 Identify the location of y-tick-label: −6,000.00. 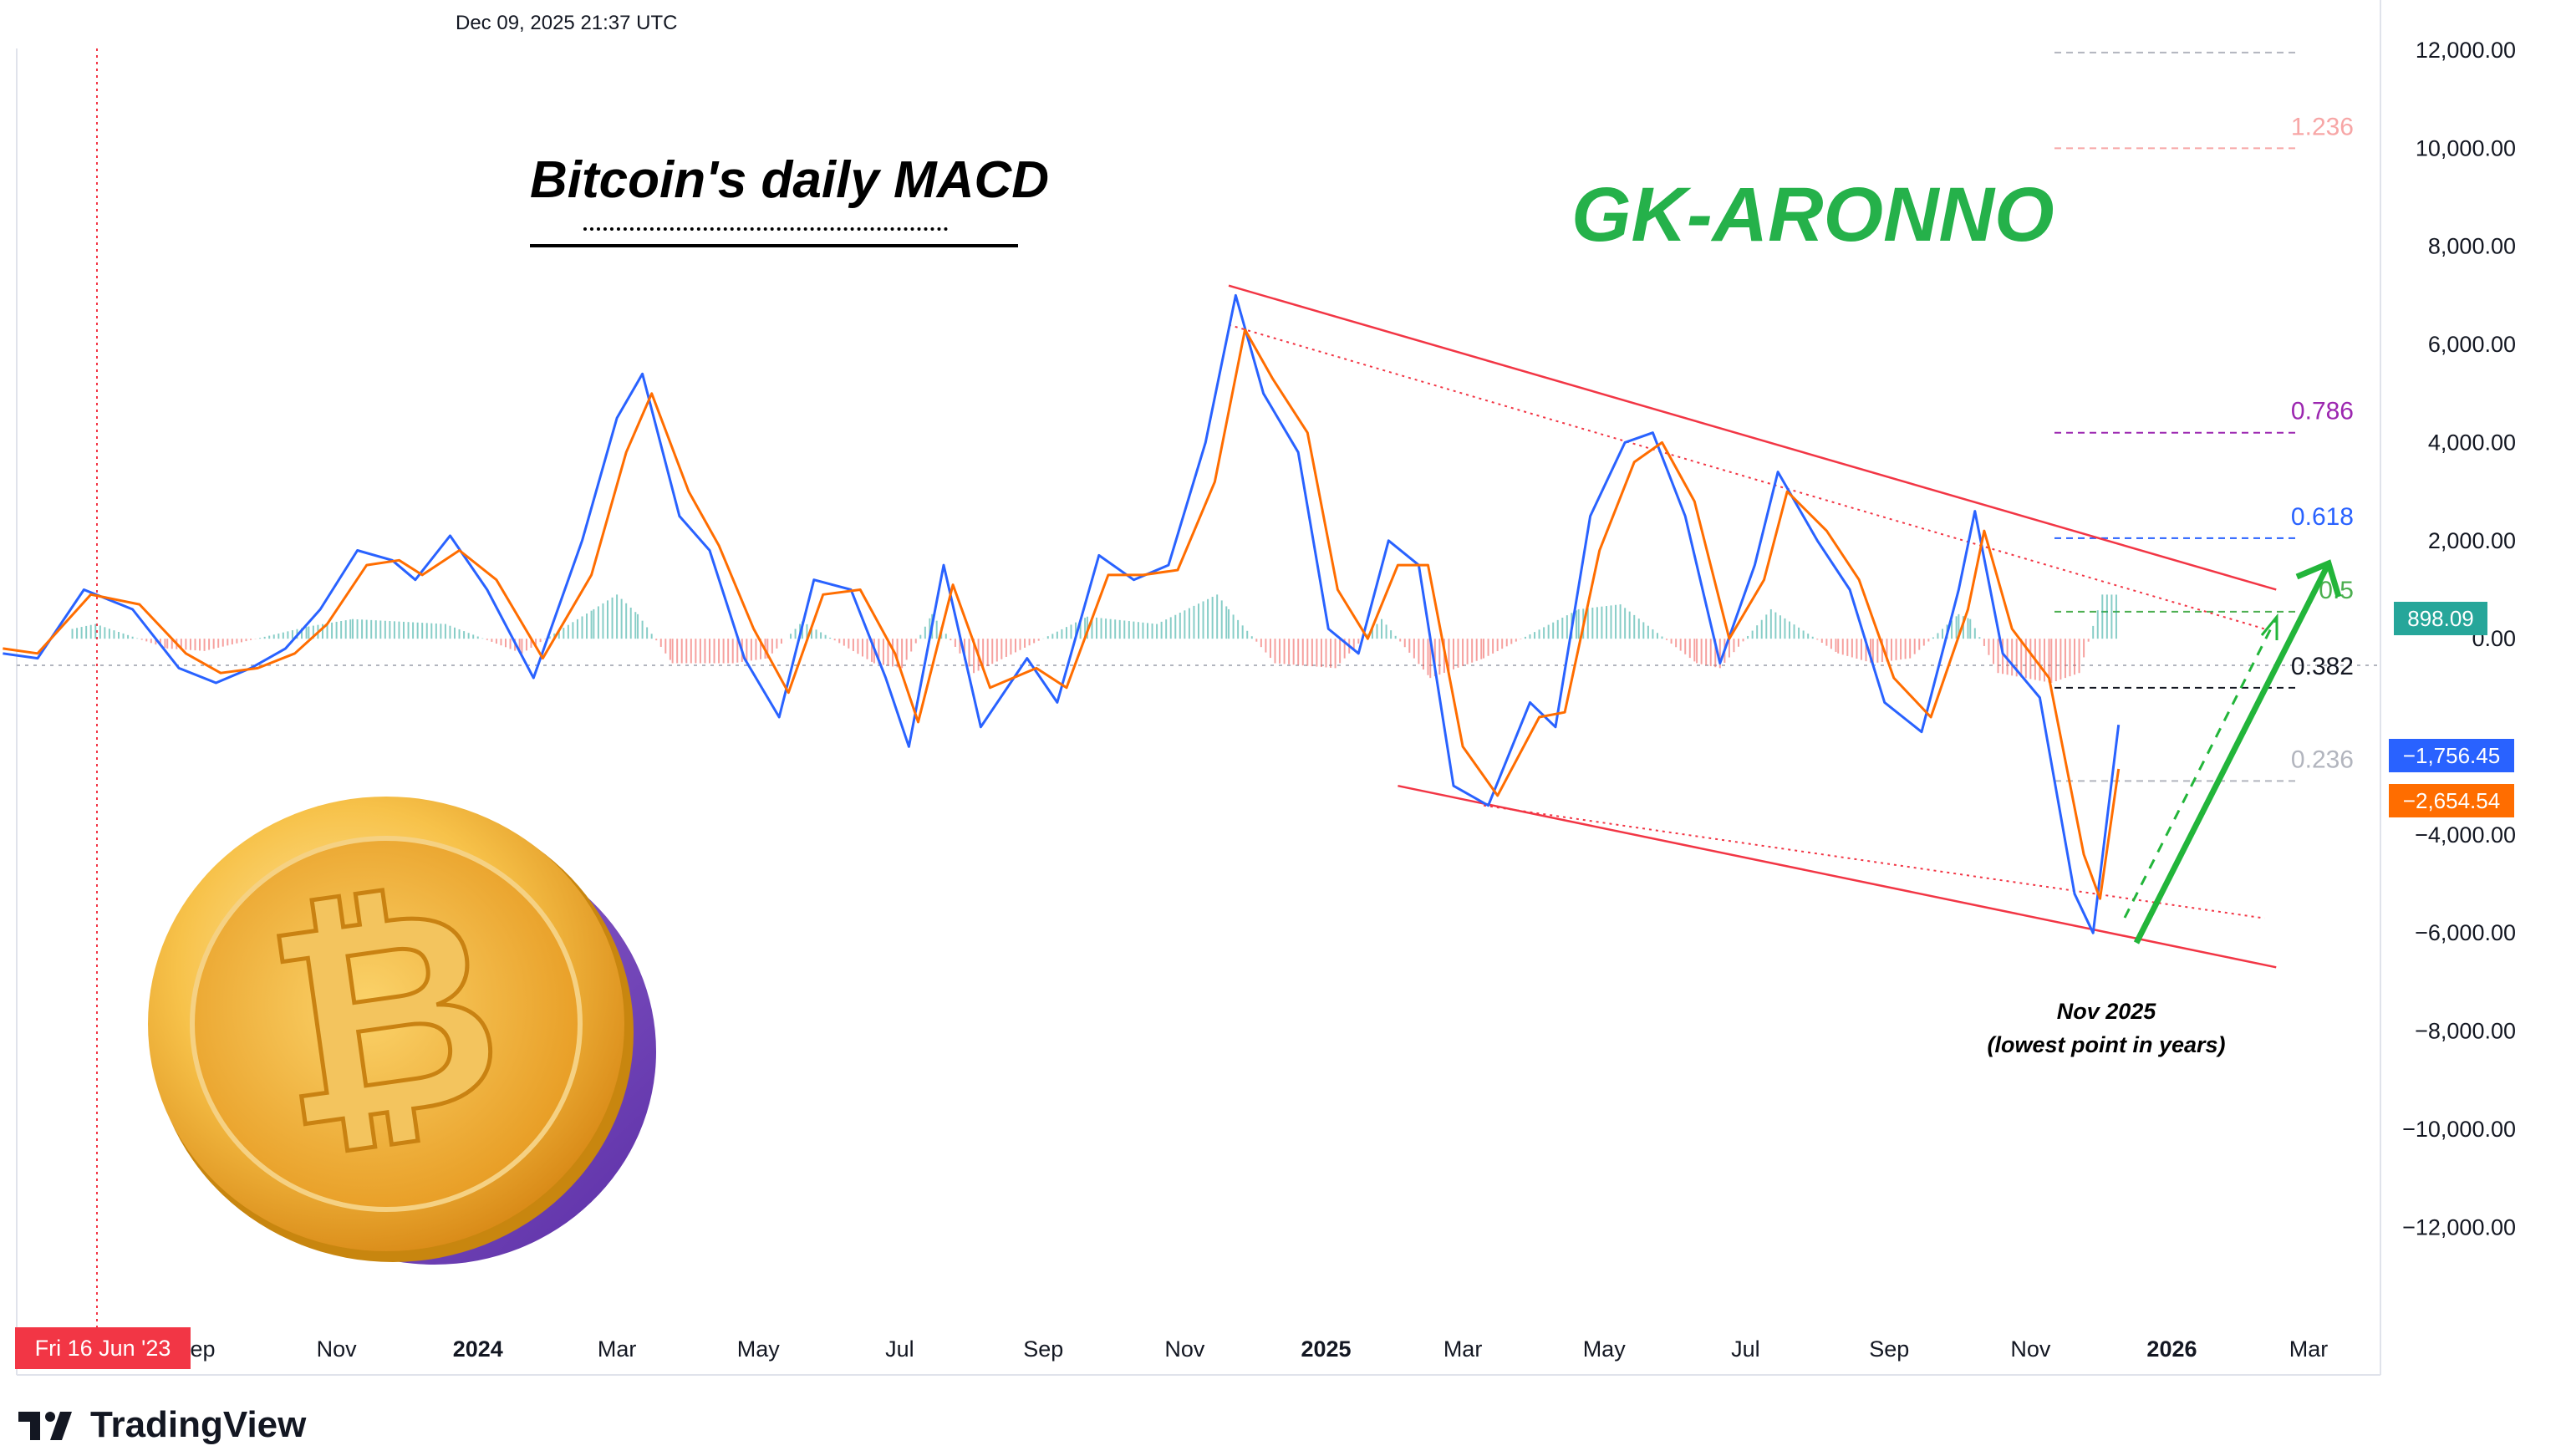
(2465, 932).